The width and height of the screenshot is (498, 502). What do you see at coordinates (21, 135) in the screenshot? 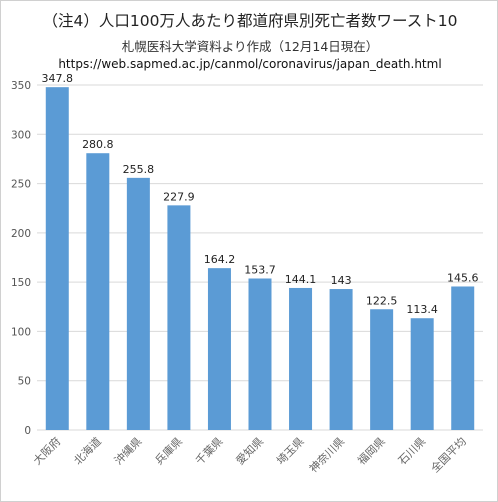
I see `y-tick-label: 300` at bounding box center [21, 135].